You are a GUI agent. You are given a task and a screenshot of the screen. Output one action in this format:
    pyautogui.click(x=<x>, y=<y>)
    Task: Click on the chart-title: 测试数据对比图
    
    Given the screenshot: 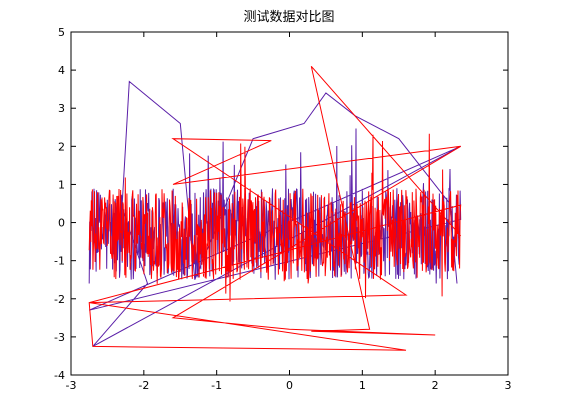 What is the action you would take?
    pyautogui.click(x=288, y=17)
    